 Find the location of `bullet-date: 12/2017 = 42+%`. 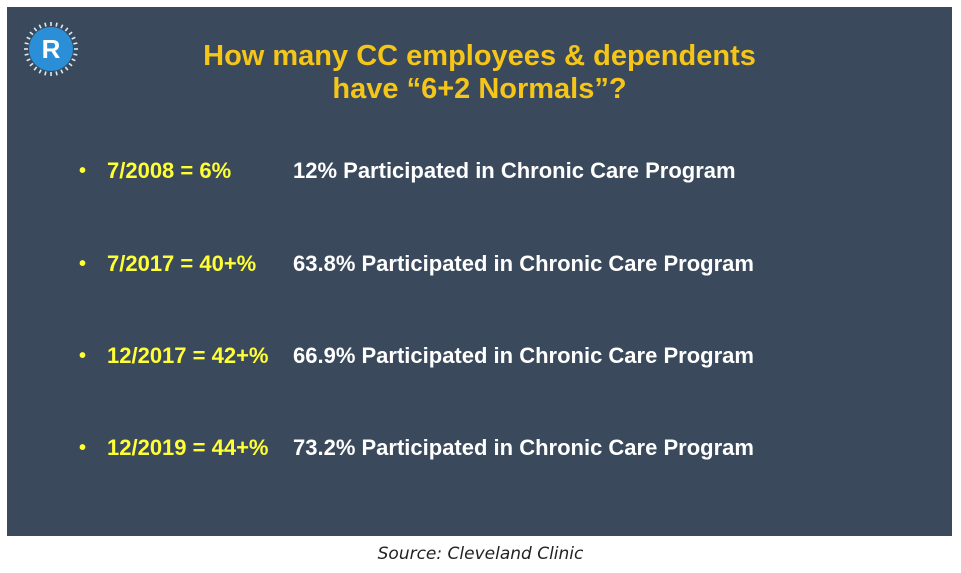

bullet-date: 12/2017 = 42+% is located at coordinates (188, 355).